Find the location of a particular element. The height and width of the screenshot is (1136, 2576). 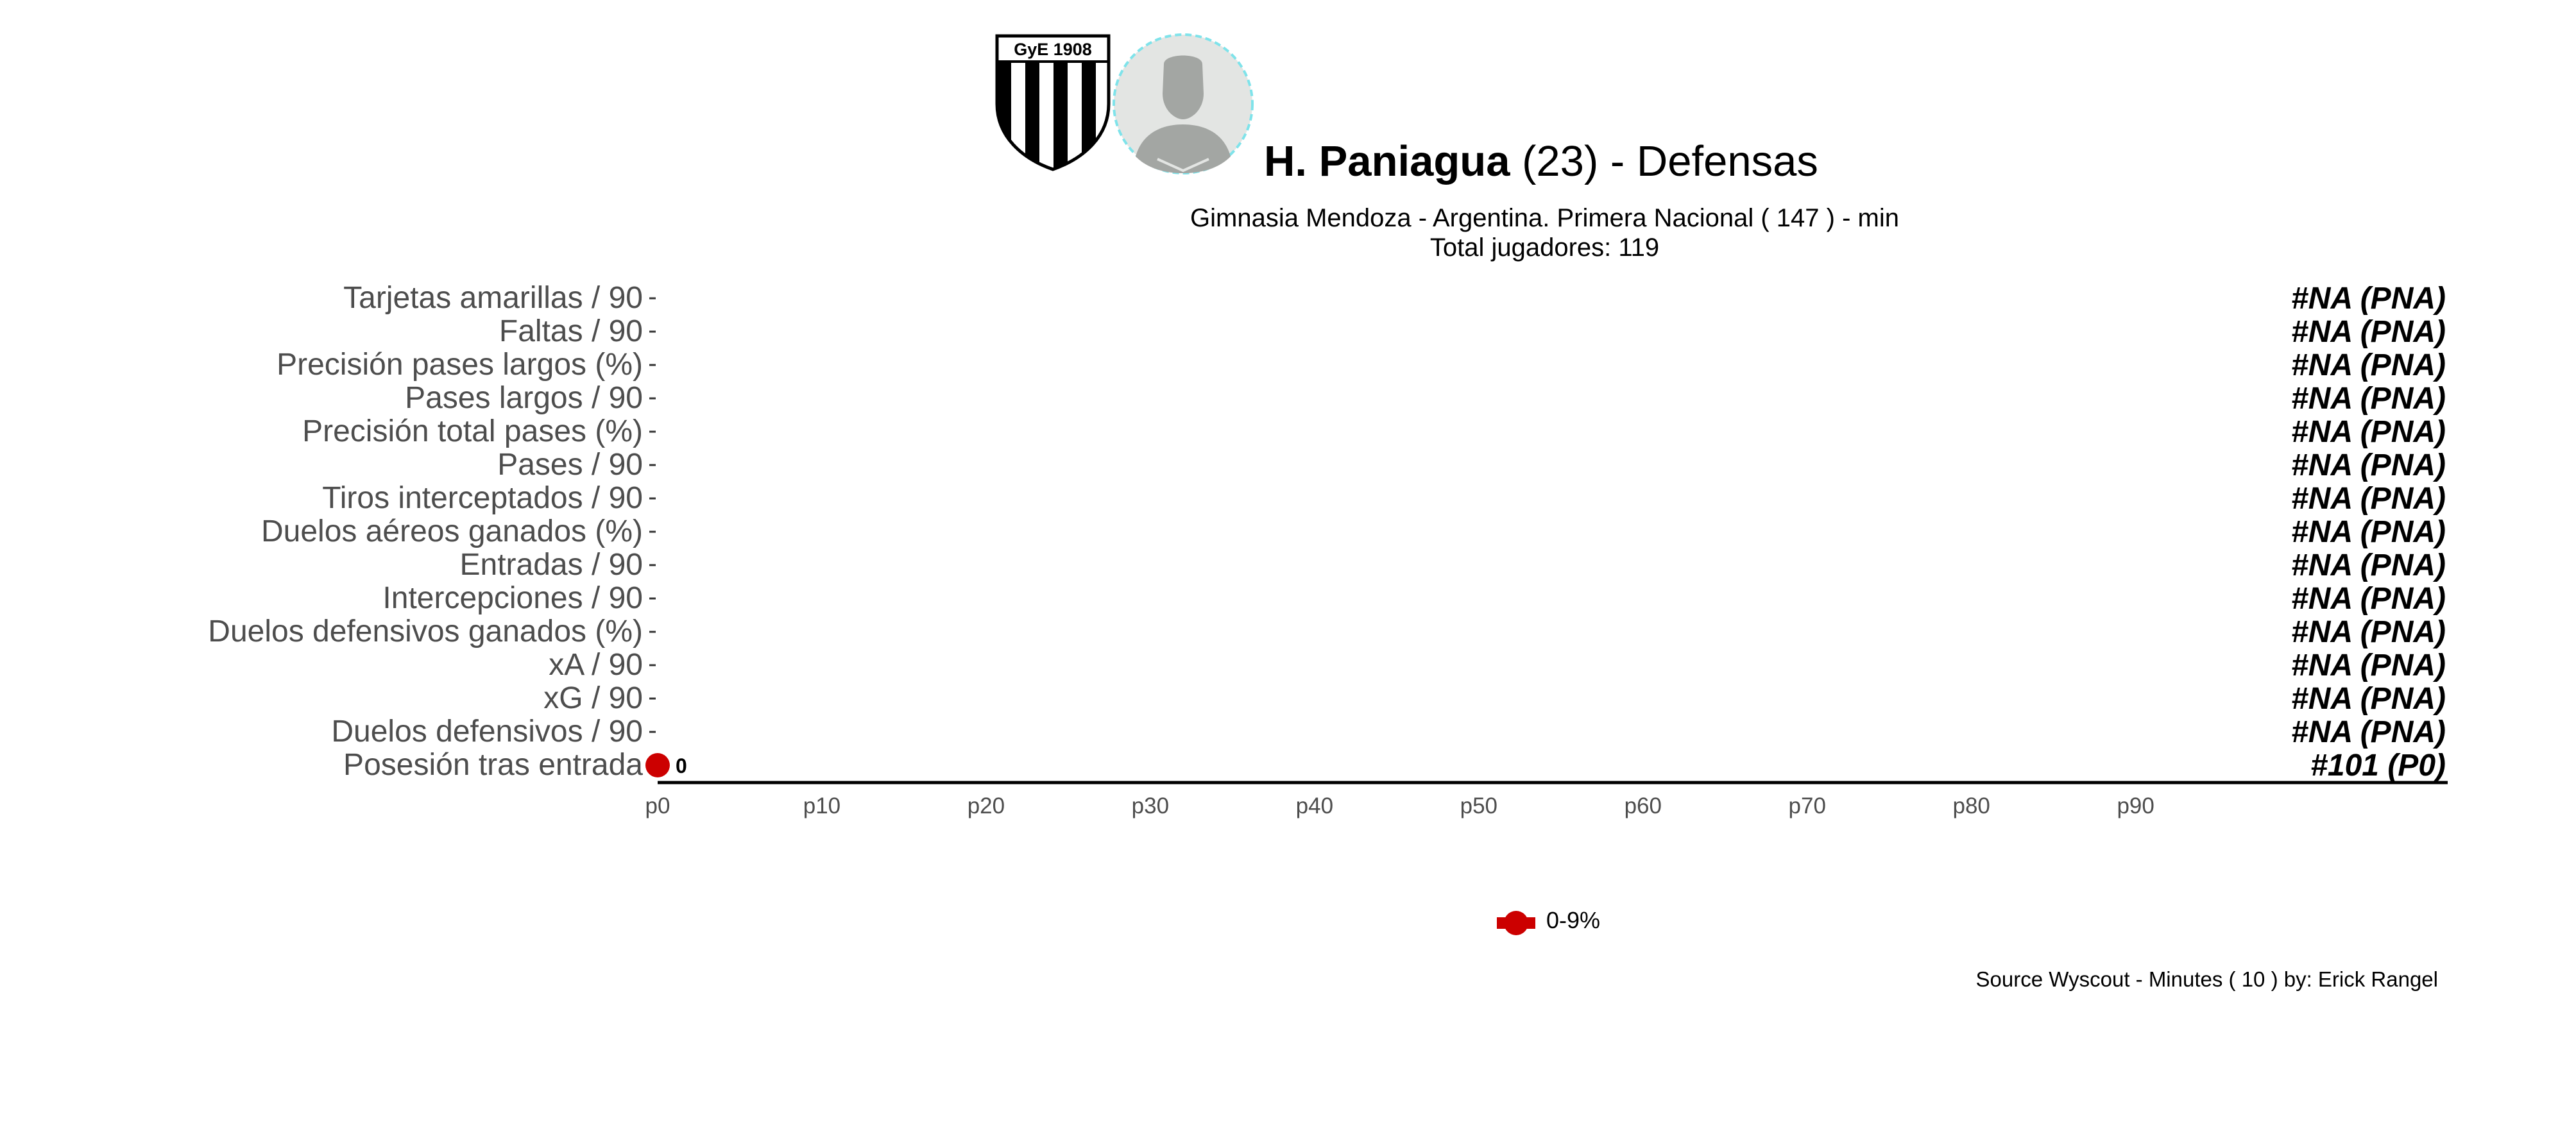

club-crest-logo: GyE 1908 is located at coordinates (1053, 102).